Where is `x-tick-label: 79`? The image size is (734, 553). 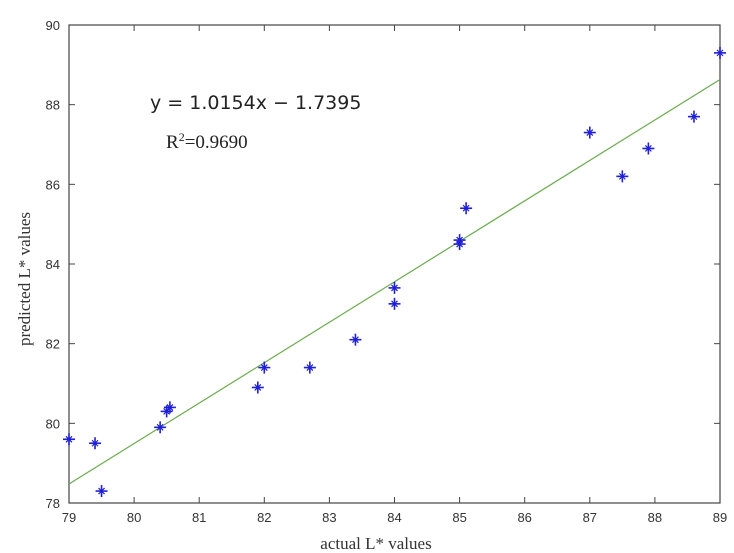 x-tick-label: 79 is located at coordinates (69, 517).